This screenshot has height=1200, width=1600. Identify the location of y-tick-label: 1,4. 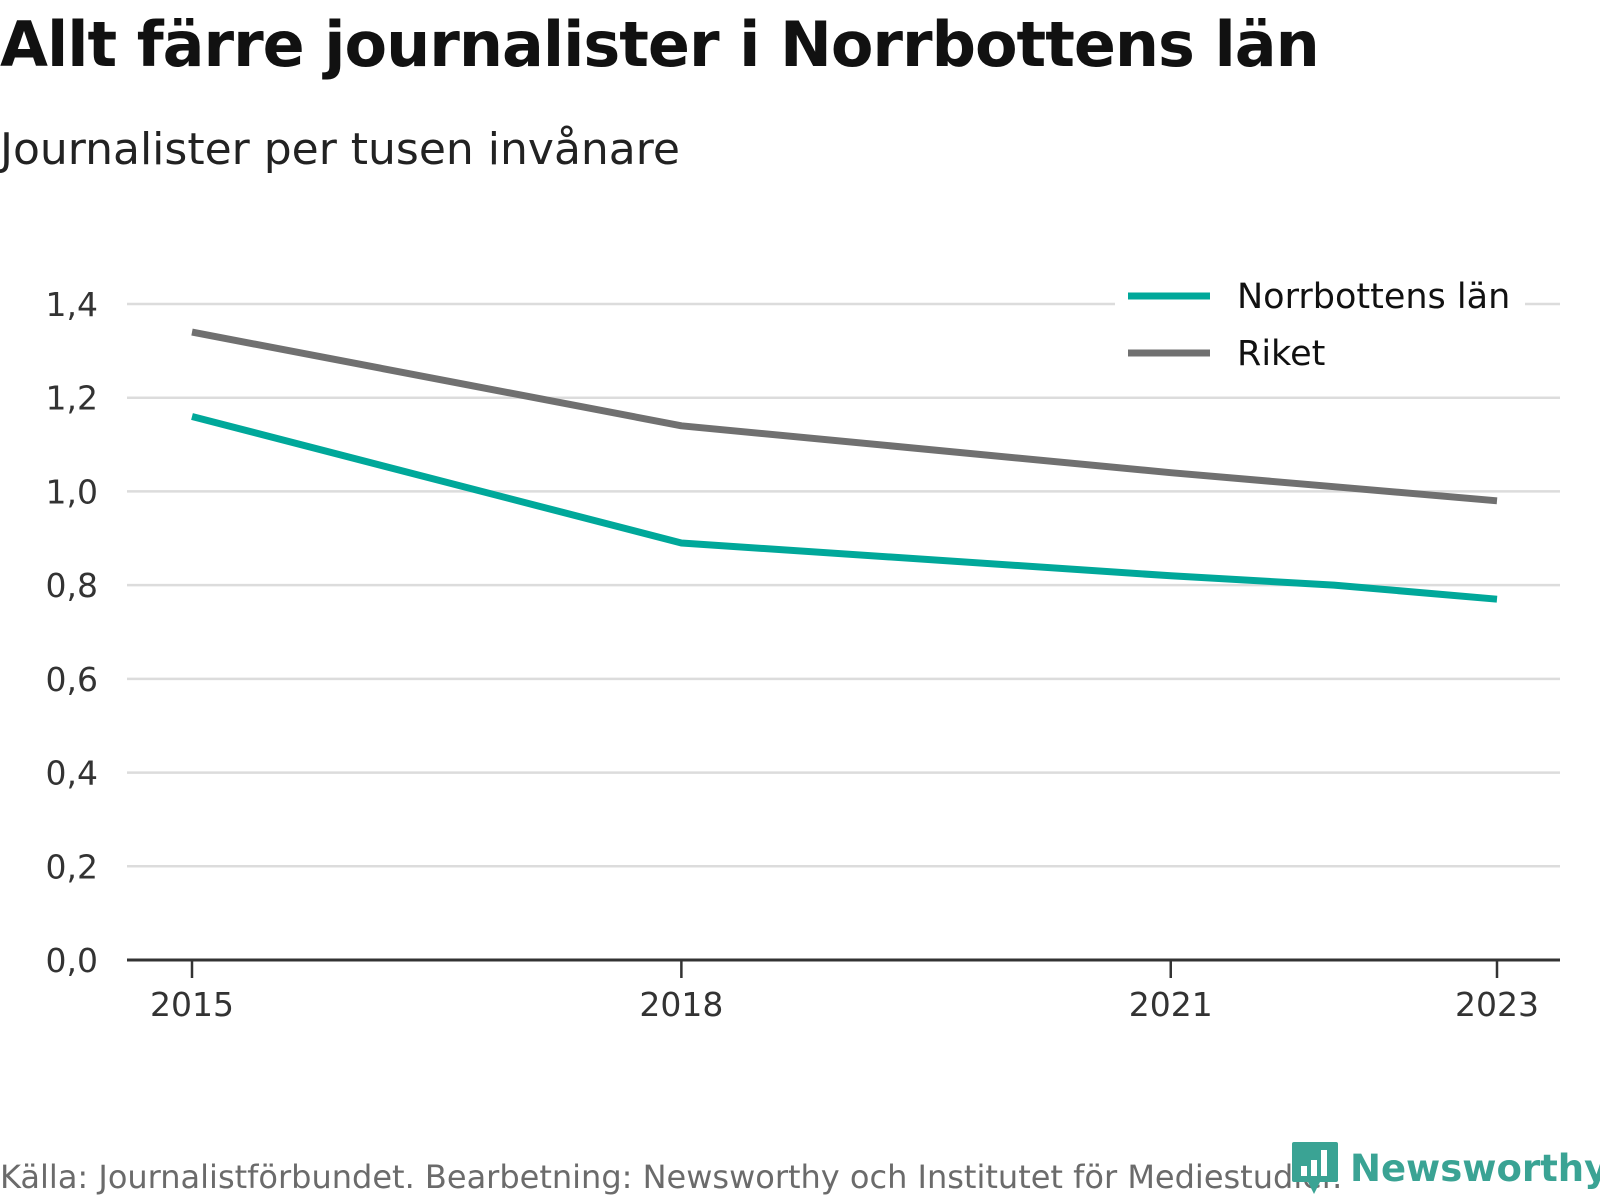
(72, 304).